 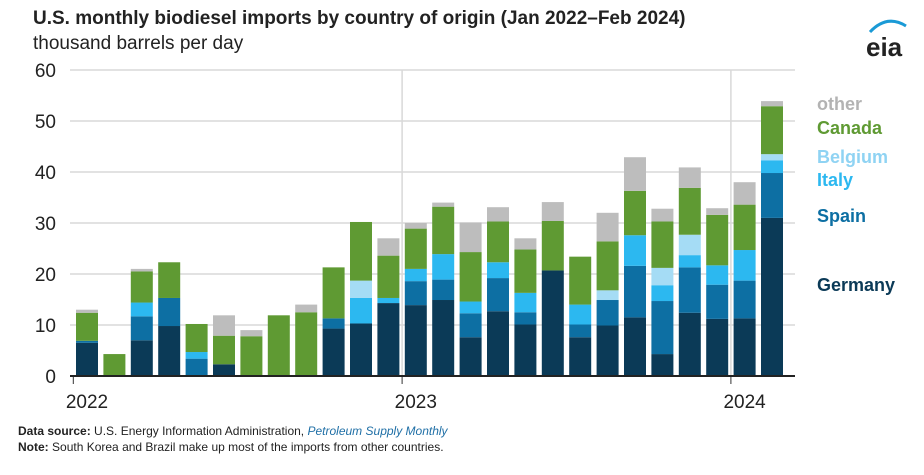 I want to click on bar-segment-germany: Aug 2023 Germany: 9.9, so click(x=607, y=350).